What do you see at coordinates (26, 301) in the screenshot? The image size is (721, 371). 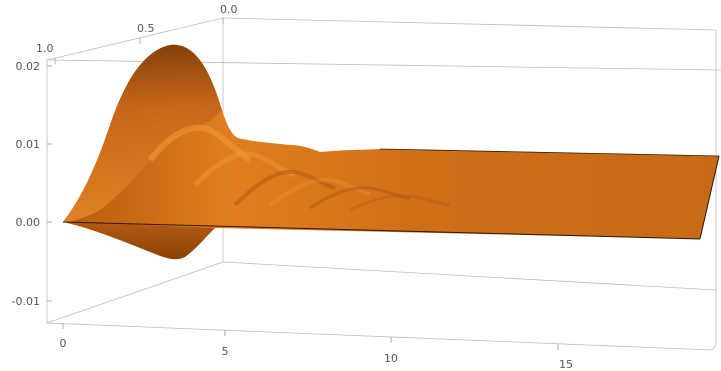 I see `z-tick-label: -0.01` at bounding box center [26, 301].